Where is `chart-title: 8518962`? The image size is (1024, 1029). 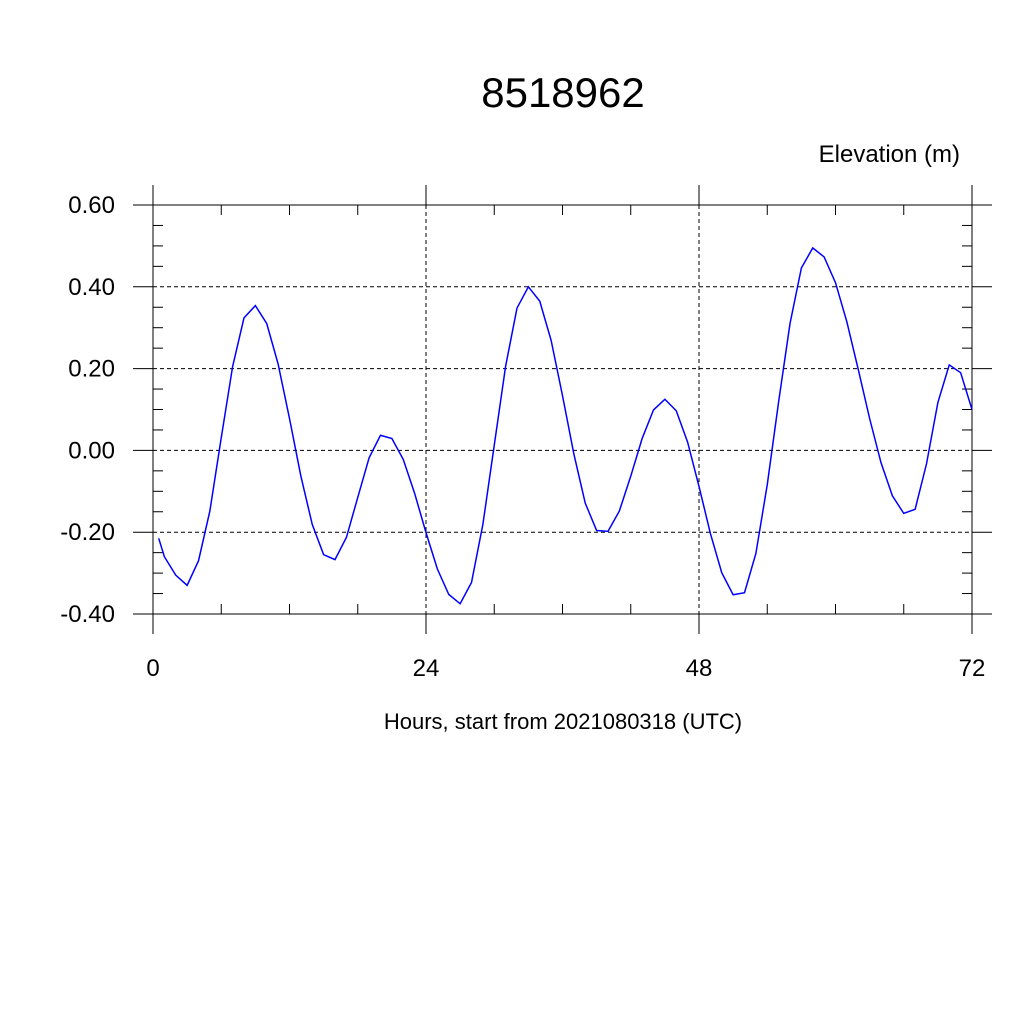
chart-title: 8518962 is located at coordinates (563, 92).